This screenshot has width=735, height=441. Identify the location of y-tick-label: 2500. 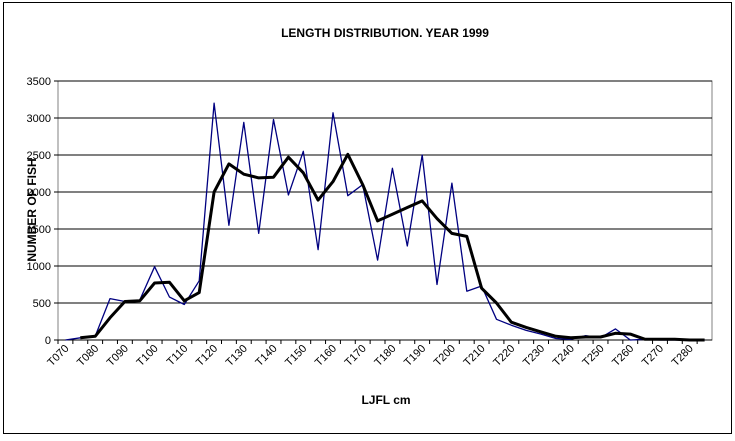
(39, 156).